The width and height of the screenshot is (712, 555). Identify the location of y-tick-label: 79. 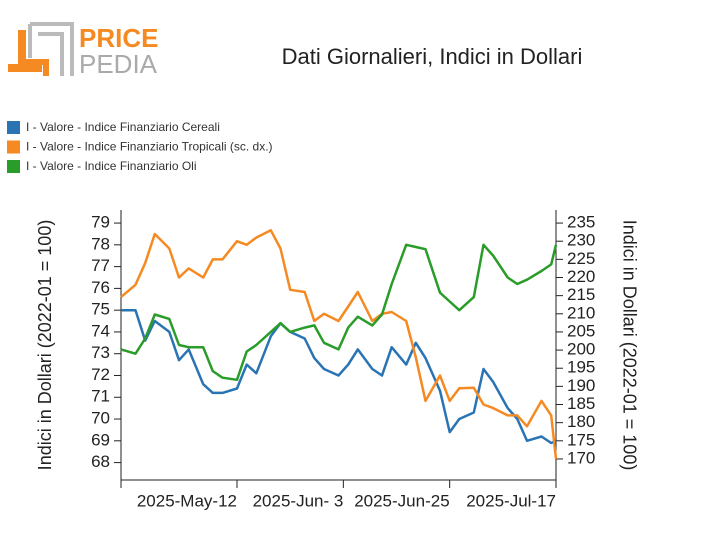
(100, 222).